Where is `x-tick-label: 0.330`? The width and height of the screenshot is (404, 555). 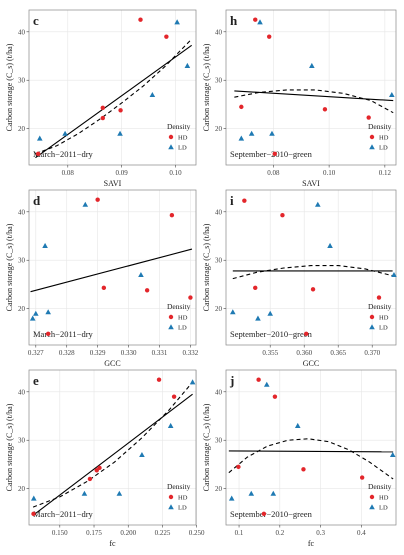 x-tick-label: 0.330 is located at coordinates (129, 353).